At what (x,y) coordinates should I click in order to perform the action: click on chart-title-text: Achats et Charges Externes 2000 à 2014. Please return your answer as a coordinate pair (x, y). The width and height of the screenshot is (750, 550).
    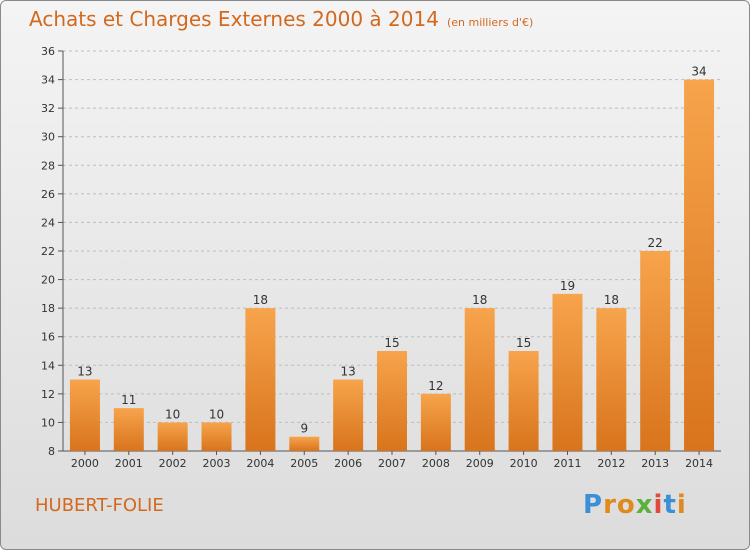
    Looking at the image, I should click on (234, 19).